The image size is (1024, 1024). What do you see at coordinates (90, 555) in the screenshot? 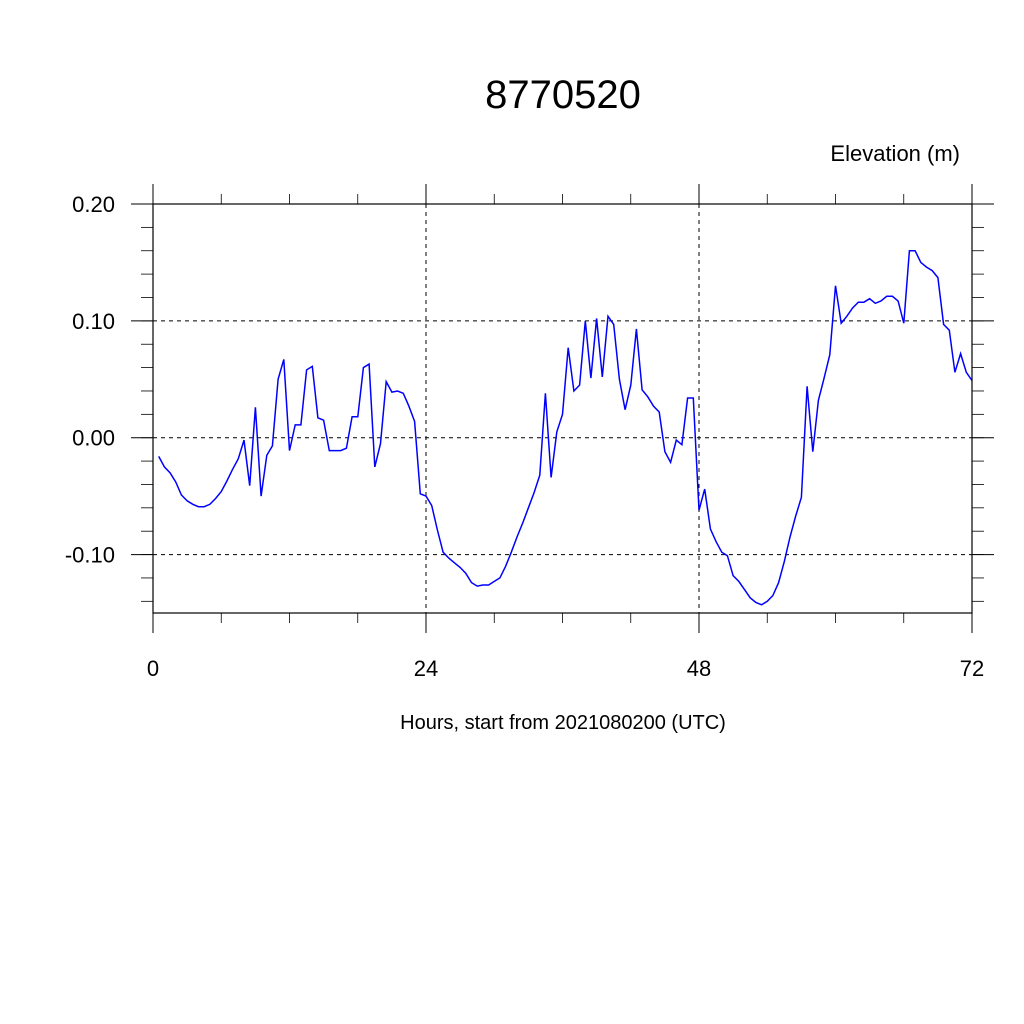
I see `y-tick-label: -0.10` at bounding box center [90, 555].